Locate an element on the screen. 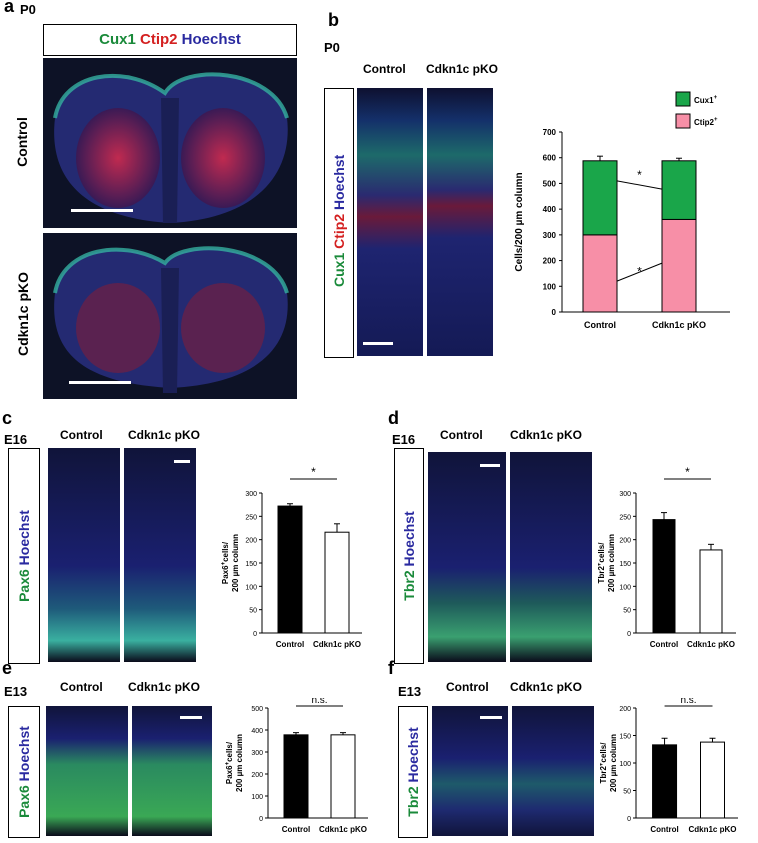  panel-b-col-control: Control is located at coordinates (384, 69).